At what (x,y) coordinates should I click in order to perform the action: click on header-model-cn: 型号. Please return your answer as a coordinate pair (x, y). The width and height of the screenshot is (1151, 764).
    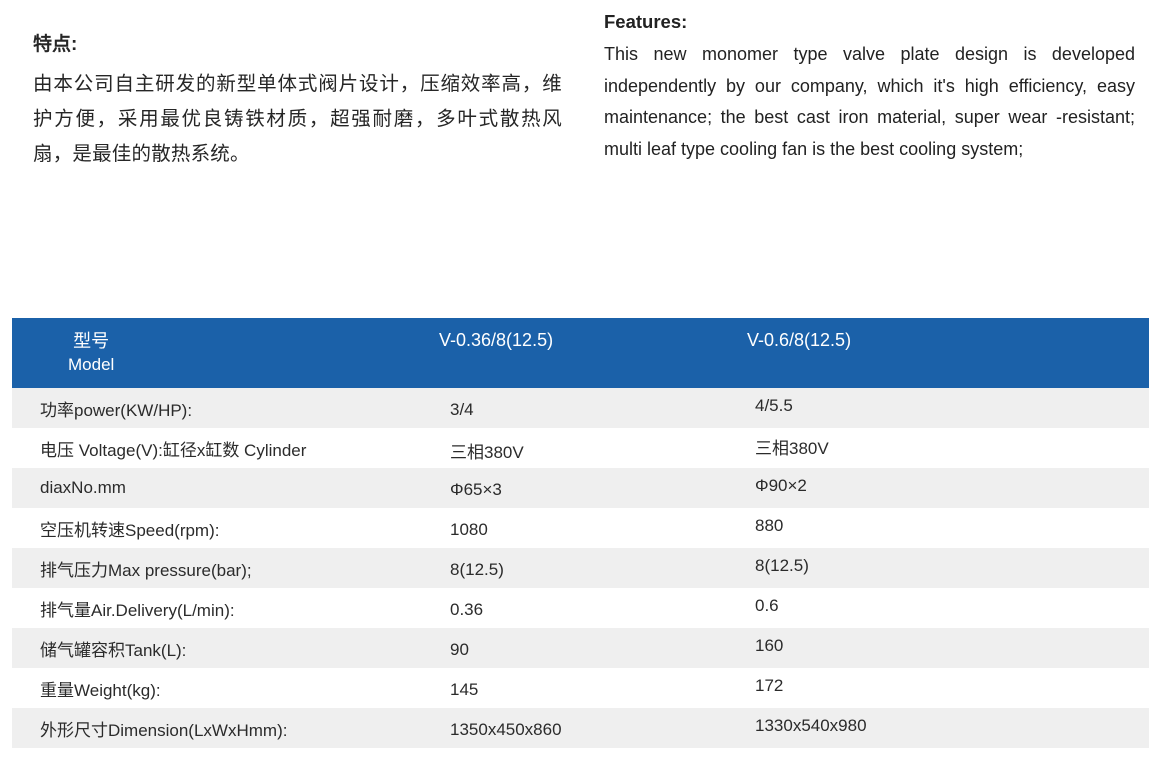
    Looking at the image, I should click on (91, 341).